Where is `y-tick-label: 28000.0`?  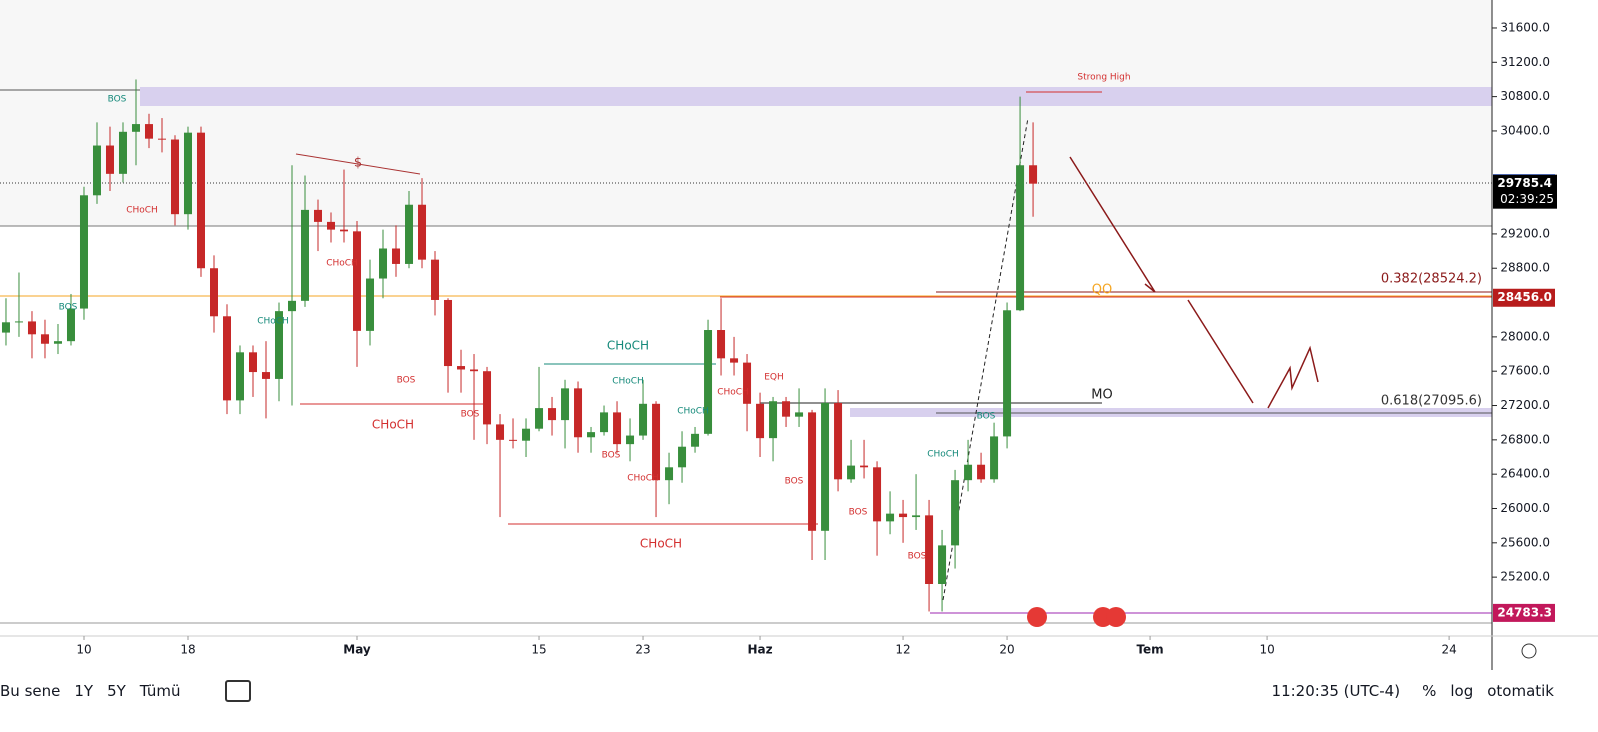
y-tick-label: 28000.0 is located at coordinates (1525, 336).